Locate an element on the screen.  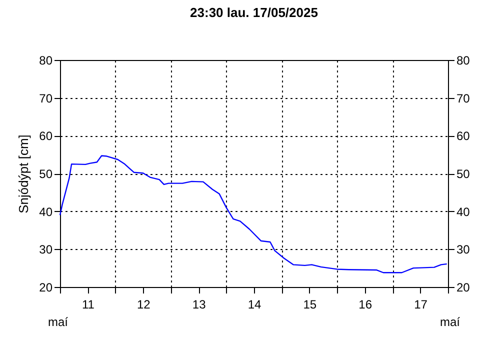
x-tick-label: 15 is located at coordinates (310, 305).